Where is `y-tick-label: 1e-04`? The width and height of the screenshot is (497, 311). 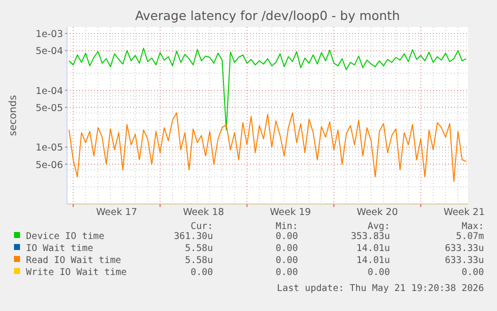 y-tick-label: 1e-04 is located at coordinates (49, 91).